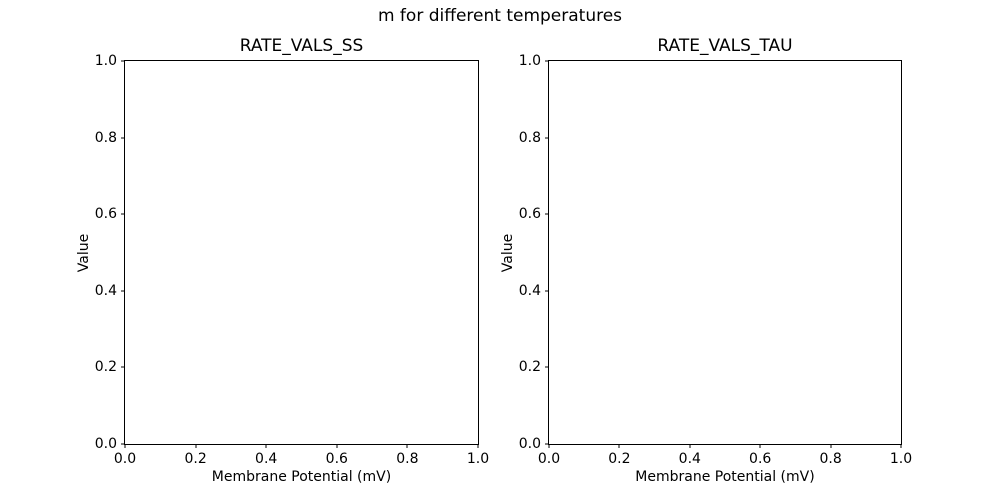  Describe the element at coordinates (500, 16) in the screenshot. I see `figure-suptitle: m for different temperatures` at that location.